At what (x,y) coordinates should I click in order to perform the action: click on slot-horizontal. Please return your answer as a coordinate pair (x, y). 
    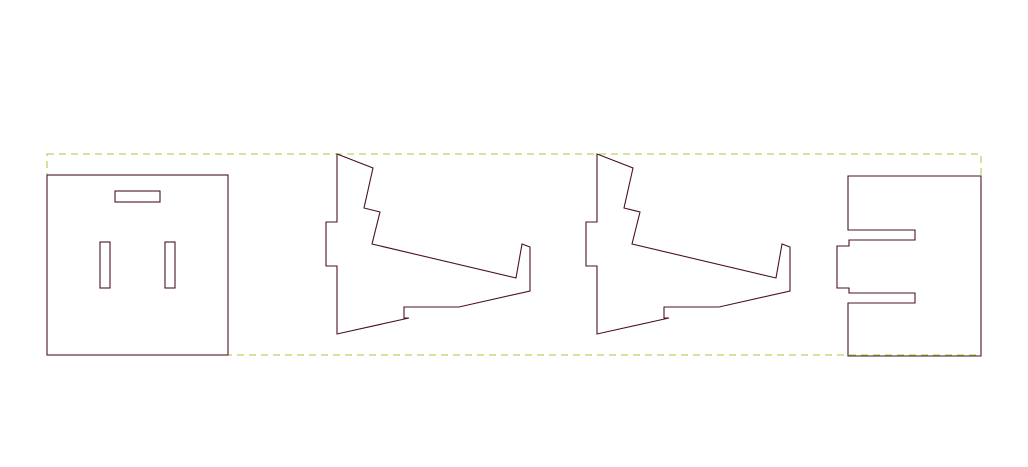
    Looking at the image, I should click on (137, 196).